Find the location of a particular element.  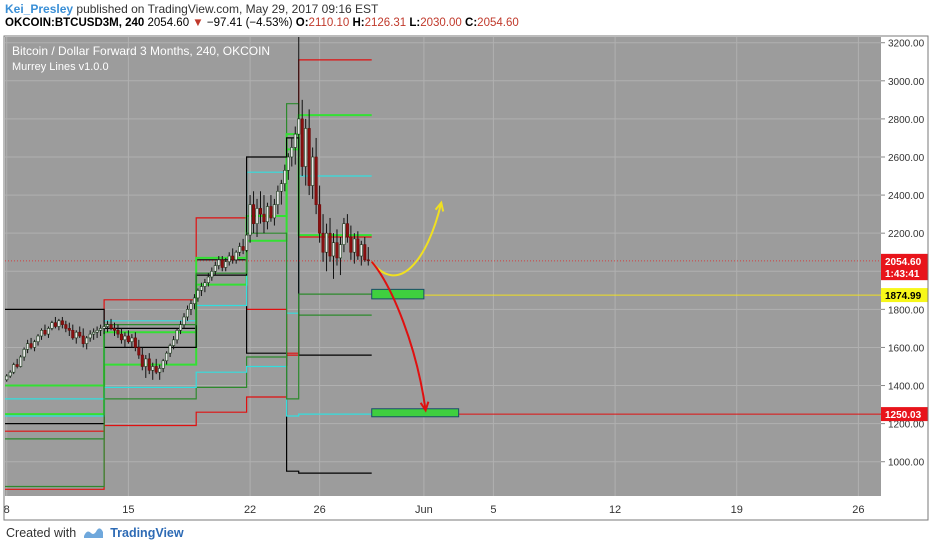

tradingview-brand-link: TradingView is located at coordinates (147, 533).